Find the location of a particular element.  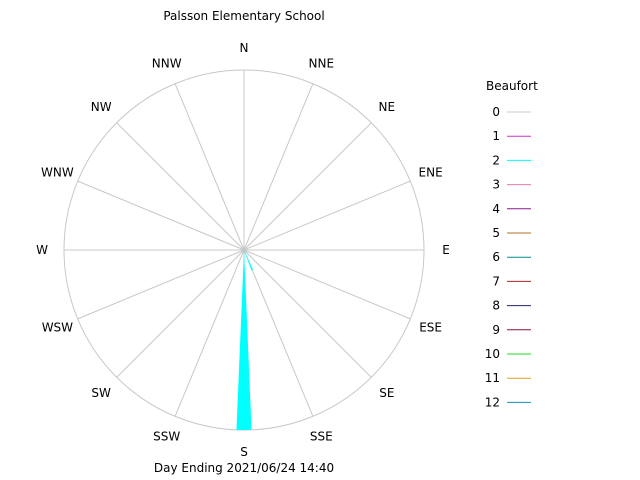

legend-entry-4: 4 is located at coordinates (511, 209).